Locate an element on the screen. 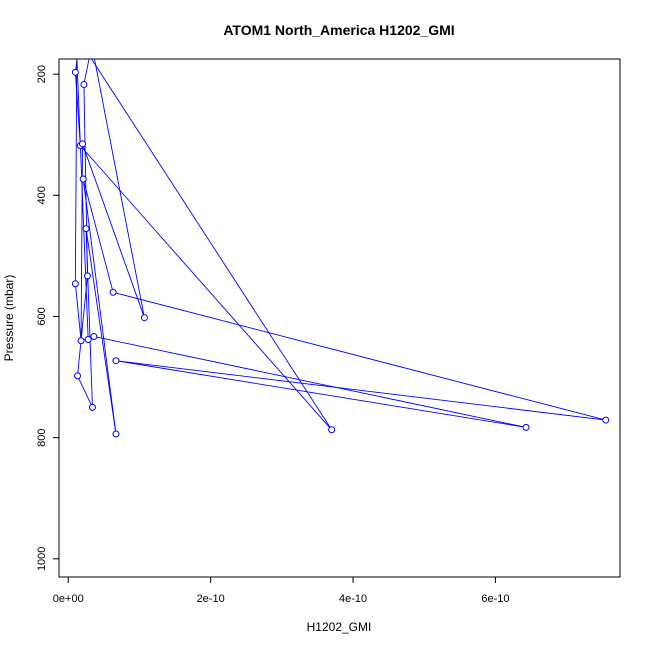 This screenshot has width=650, height=650. x-tick-label: 4e-10 is located at coordinates (353, 599).